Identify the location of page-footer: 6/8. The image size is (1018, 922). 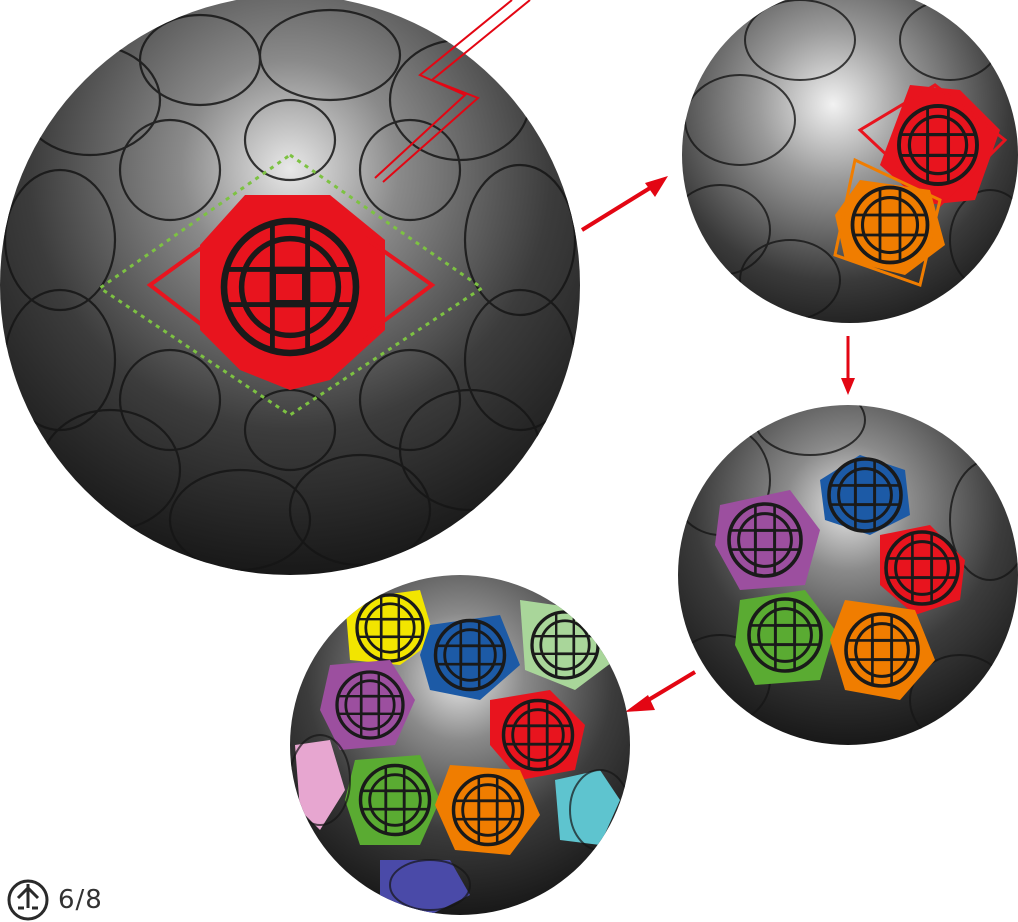
(54, 900).